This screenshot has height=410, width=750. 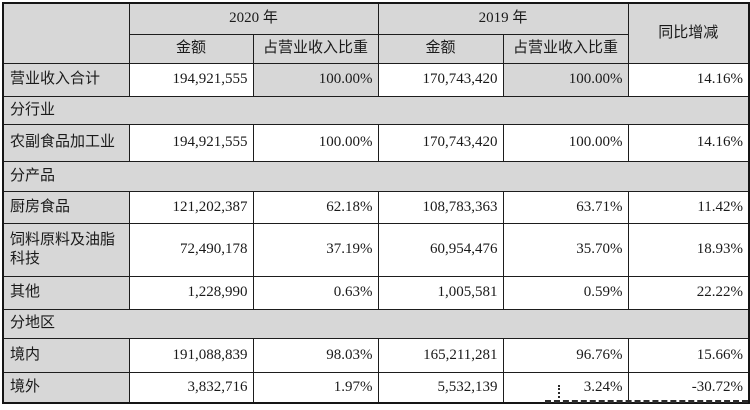 What do you see at coordinates (66, 207) in the screenshot?
I see `row-label: 厨房食品` at bounding box center [66, 207].